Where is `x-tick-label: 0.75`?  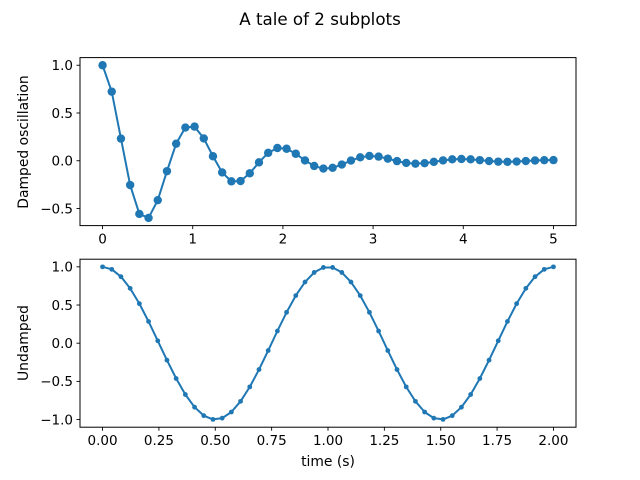 x-tick-label: 0.75 is located at coordinates (272, 441).